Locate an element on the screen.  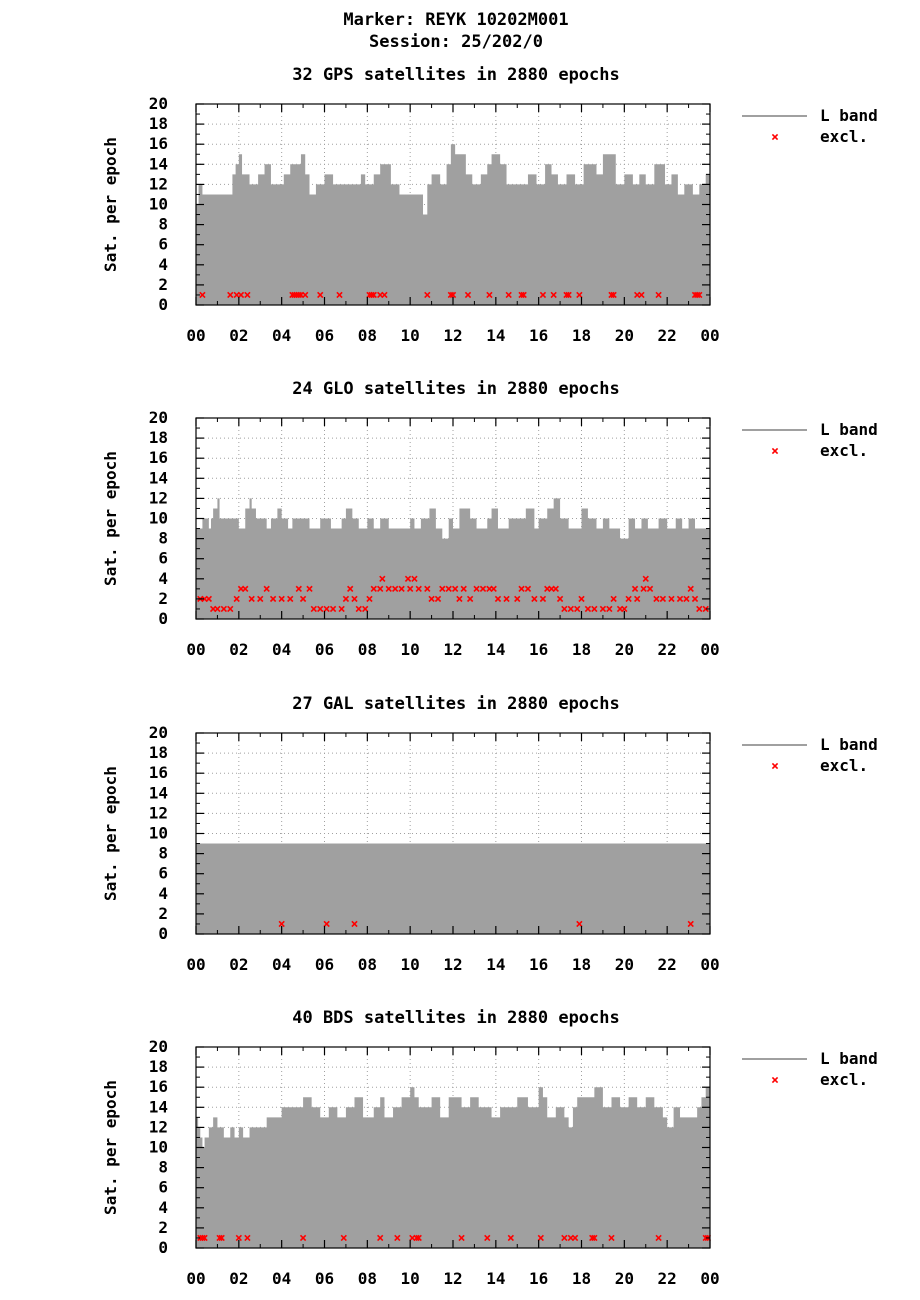
y-tick-label: 10 is located at coordinates (158, 204).